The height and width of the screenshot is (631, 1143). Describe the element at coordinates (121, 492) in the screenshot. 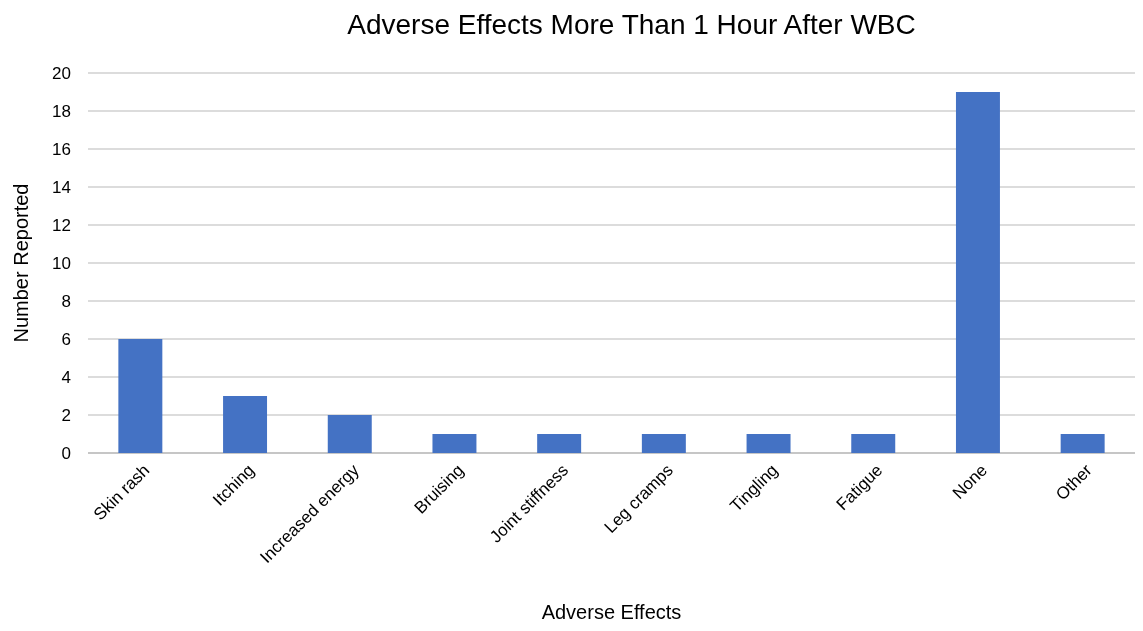

I see `x-tick-label: Skin rash` at that location.